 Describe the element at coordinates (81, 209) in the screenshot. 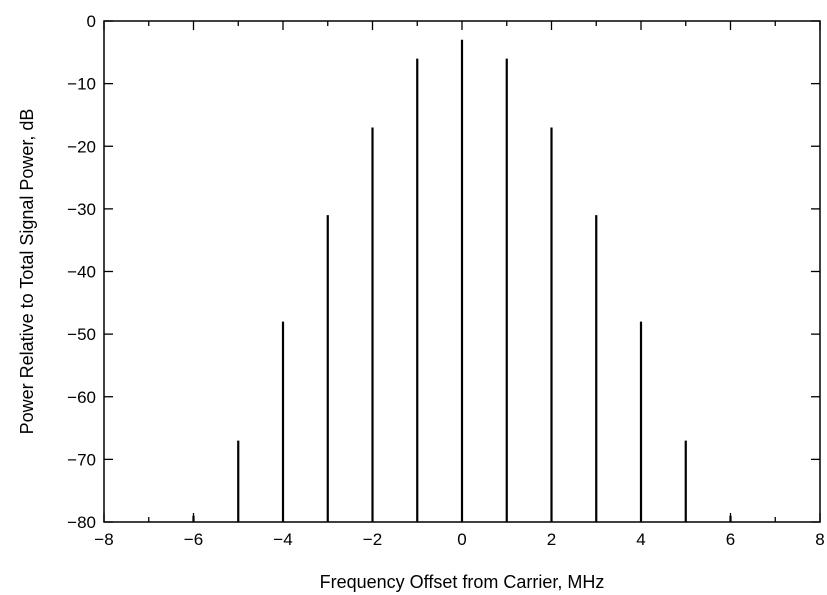

I see `y-tick-label: −30` at that location.